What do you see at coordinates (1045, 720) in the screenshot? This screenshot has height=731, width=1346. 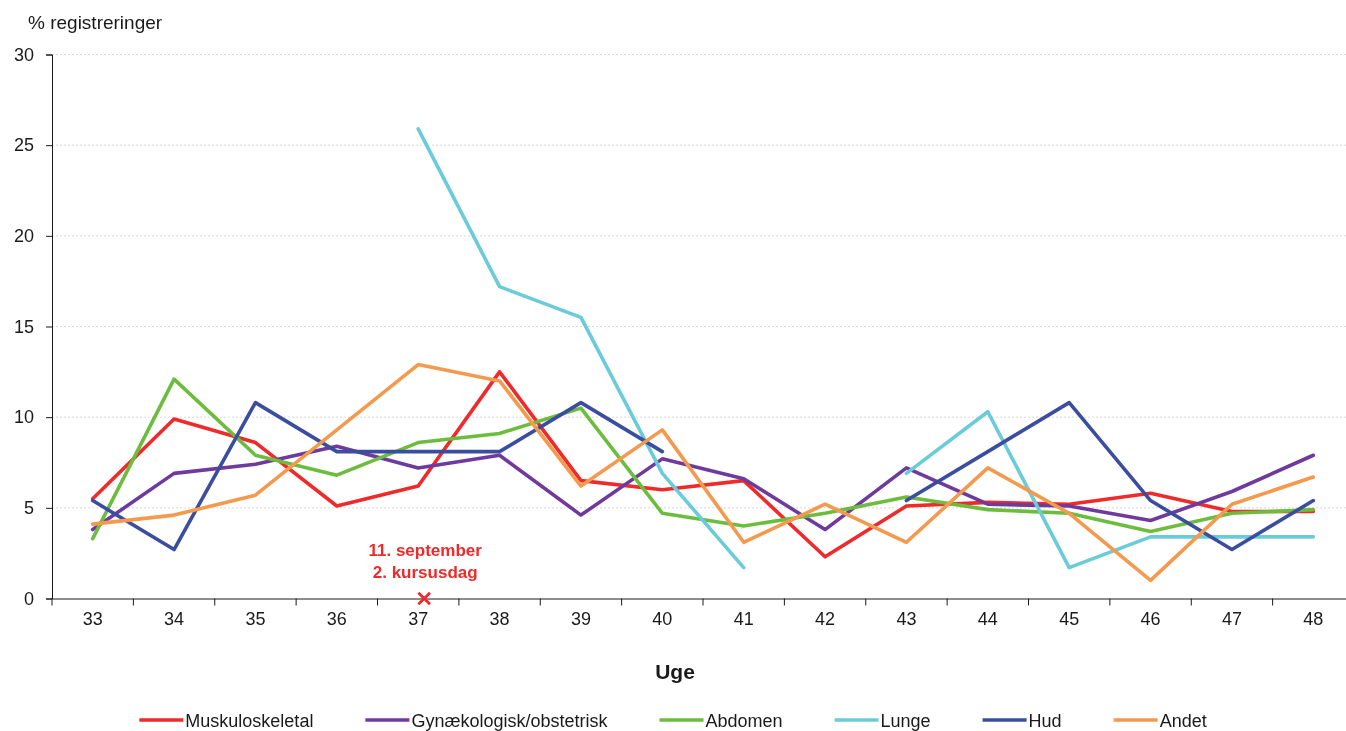 I see `legend-label: Hud` at bounding box center [1045, 720].